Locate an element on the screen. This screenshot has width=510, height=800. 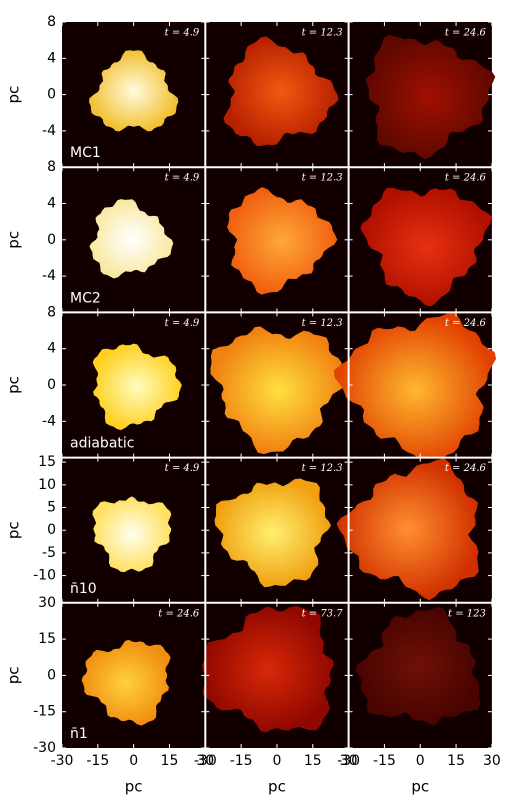
y-tick-label: 5 is located at coordinates (51, 508).